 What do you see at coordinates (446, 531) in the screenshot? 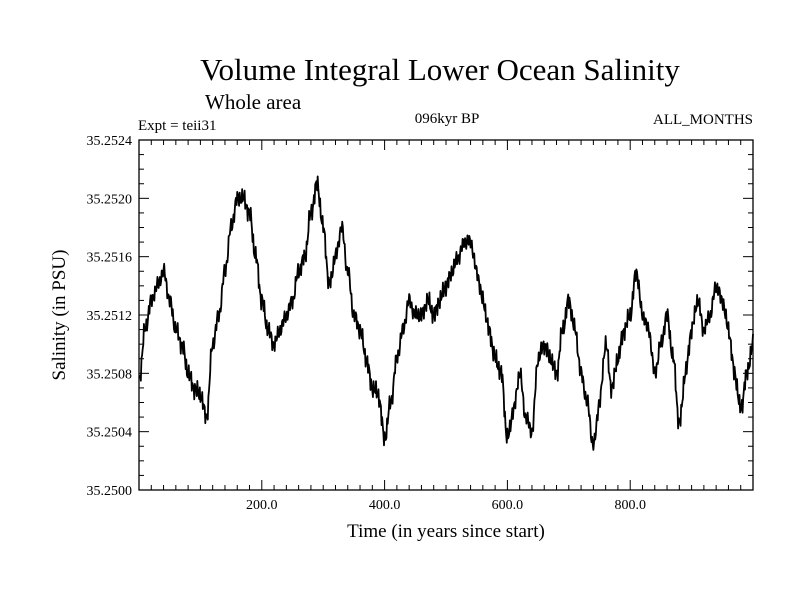
I see `x-axis-label: Time (in years since start)` at bounding box center [446, 531].